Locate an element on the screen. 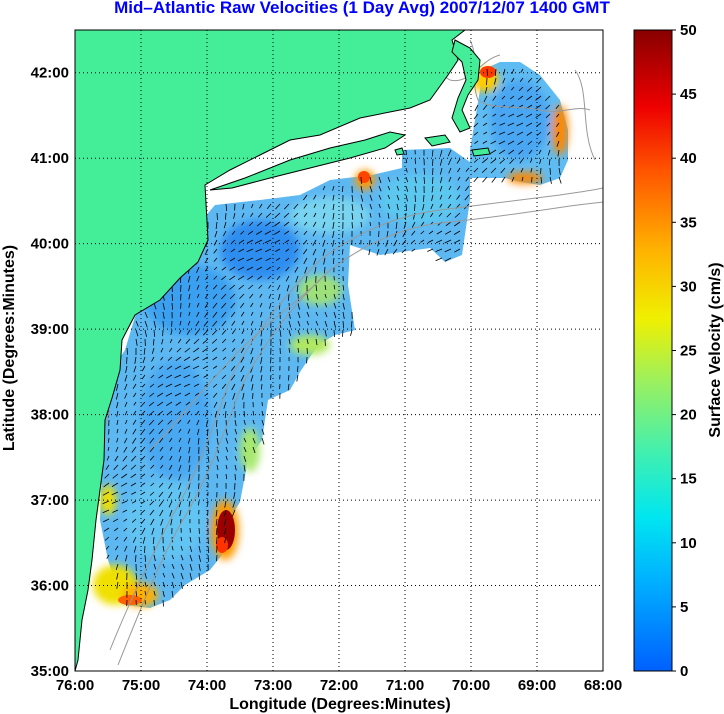  x-tick-label: 69:00 is located at coordinates (537, 685).